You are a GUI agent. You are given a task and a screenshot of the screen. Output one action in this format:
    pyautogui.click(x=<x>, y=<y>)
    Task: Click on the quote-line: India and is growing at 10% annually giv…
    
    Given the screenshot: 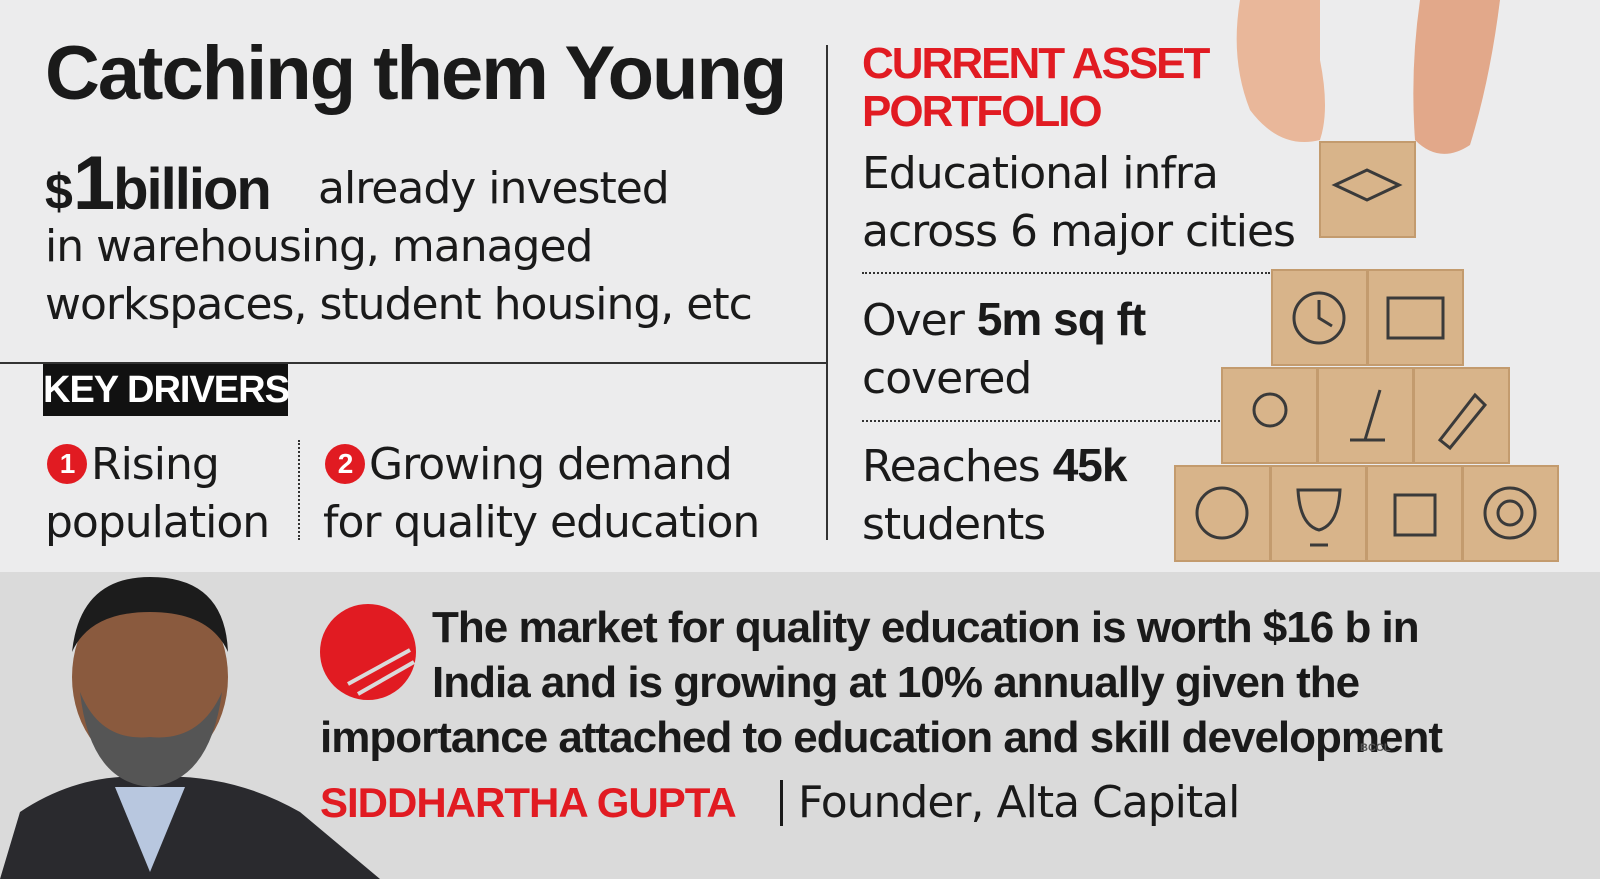 What is the action you would take?
    pyautogui.click(x=896, y=682)
    